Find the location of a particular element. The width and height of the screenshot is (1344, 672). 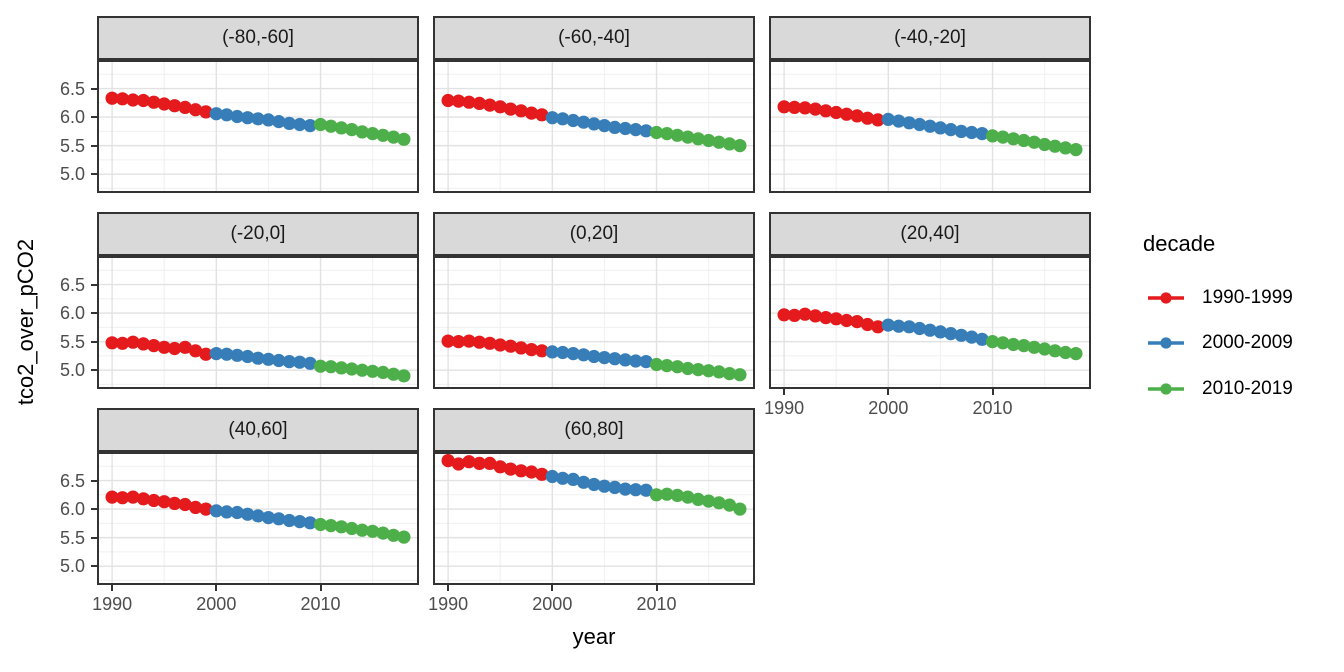

facet-strip-label: (-40,-20] is located at coordinates (930, 38).